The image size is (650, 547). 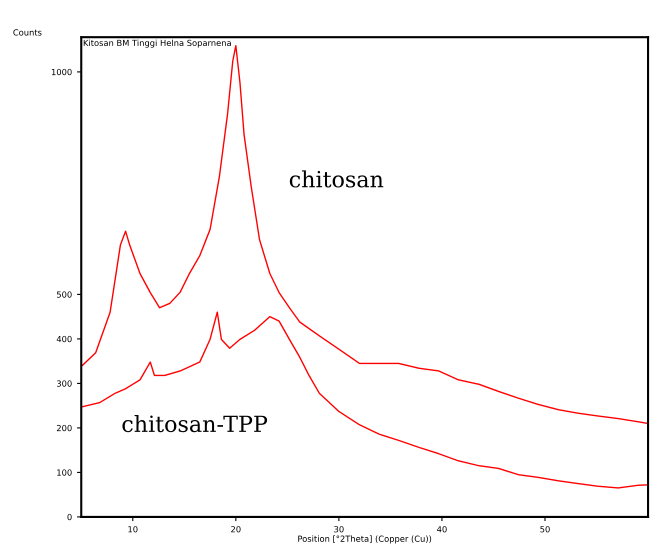 I want to click on y-tick-label: 300, so click(x=64, y=383).